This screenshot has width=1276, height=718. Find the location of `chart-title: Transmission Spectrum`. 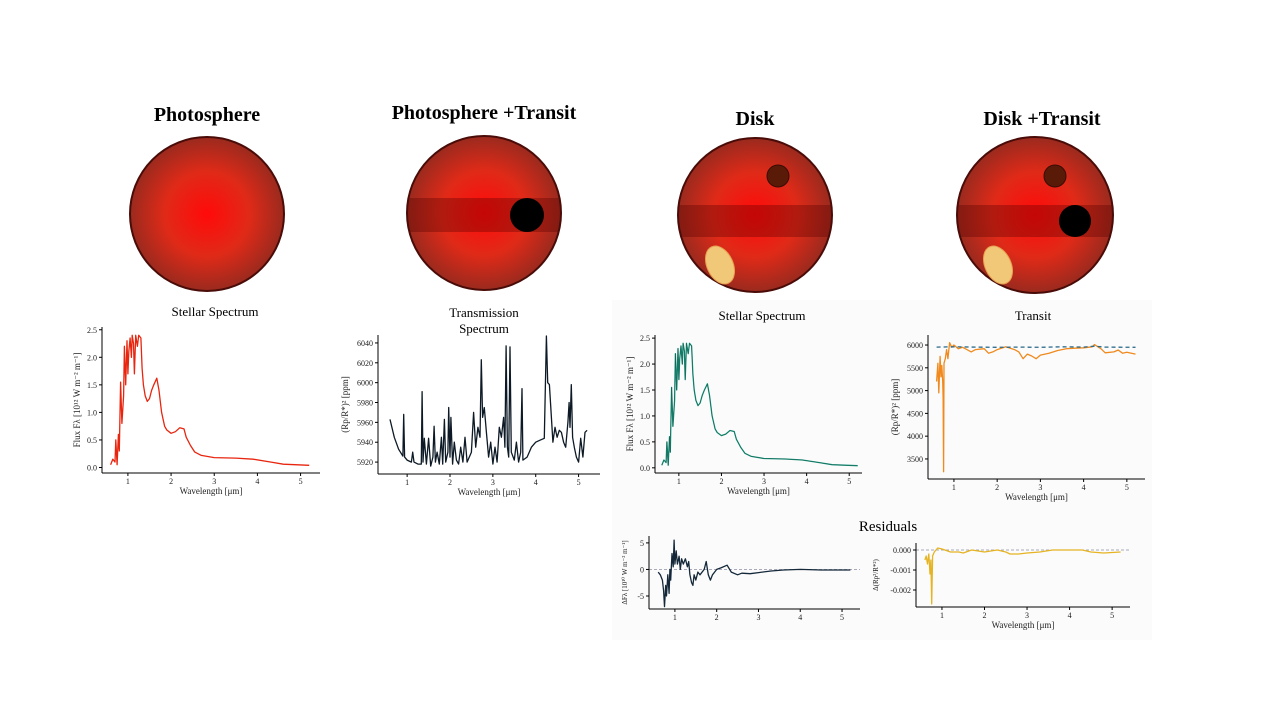

chart-title: Transmission Spectrum is located at coordinates (484, 320).